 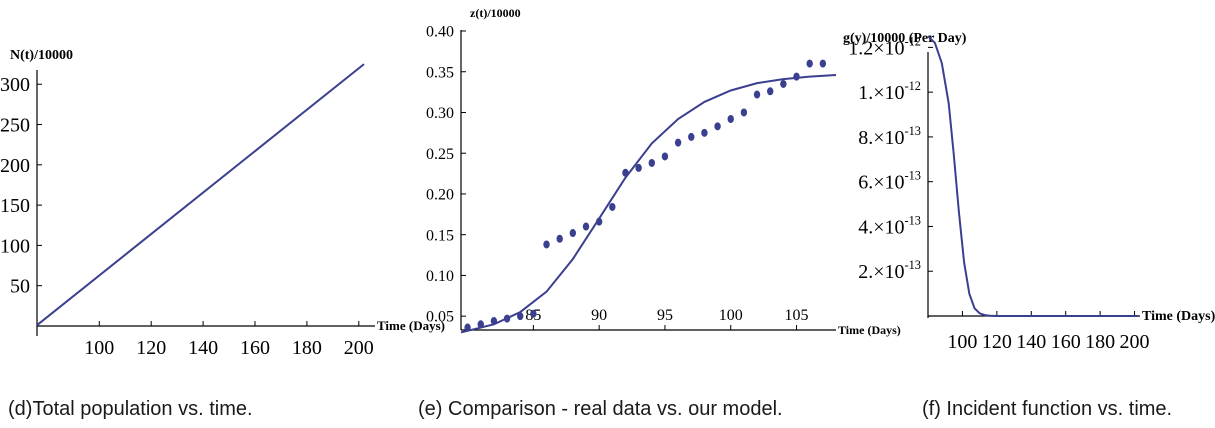 What do you see at coordinates (440, 154) in the screenshot?
I see `y-tick-label: 0.25` at bounding box center [440, 154].